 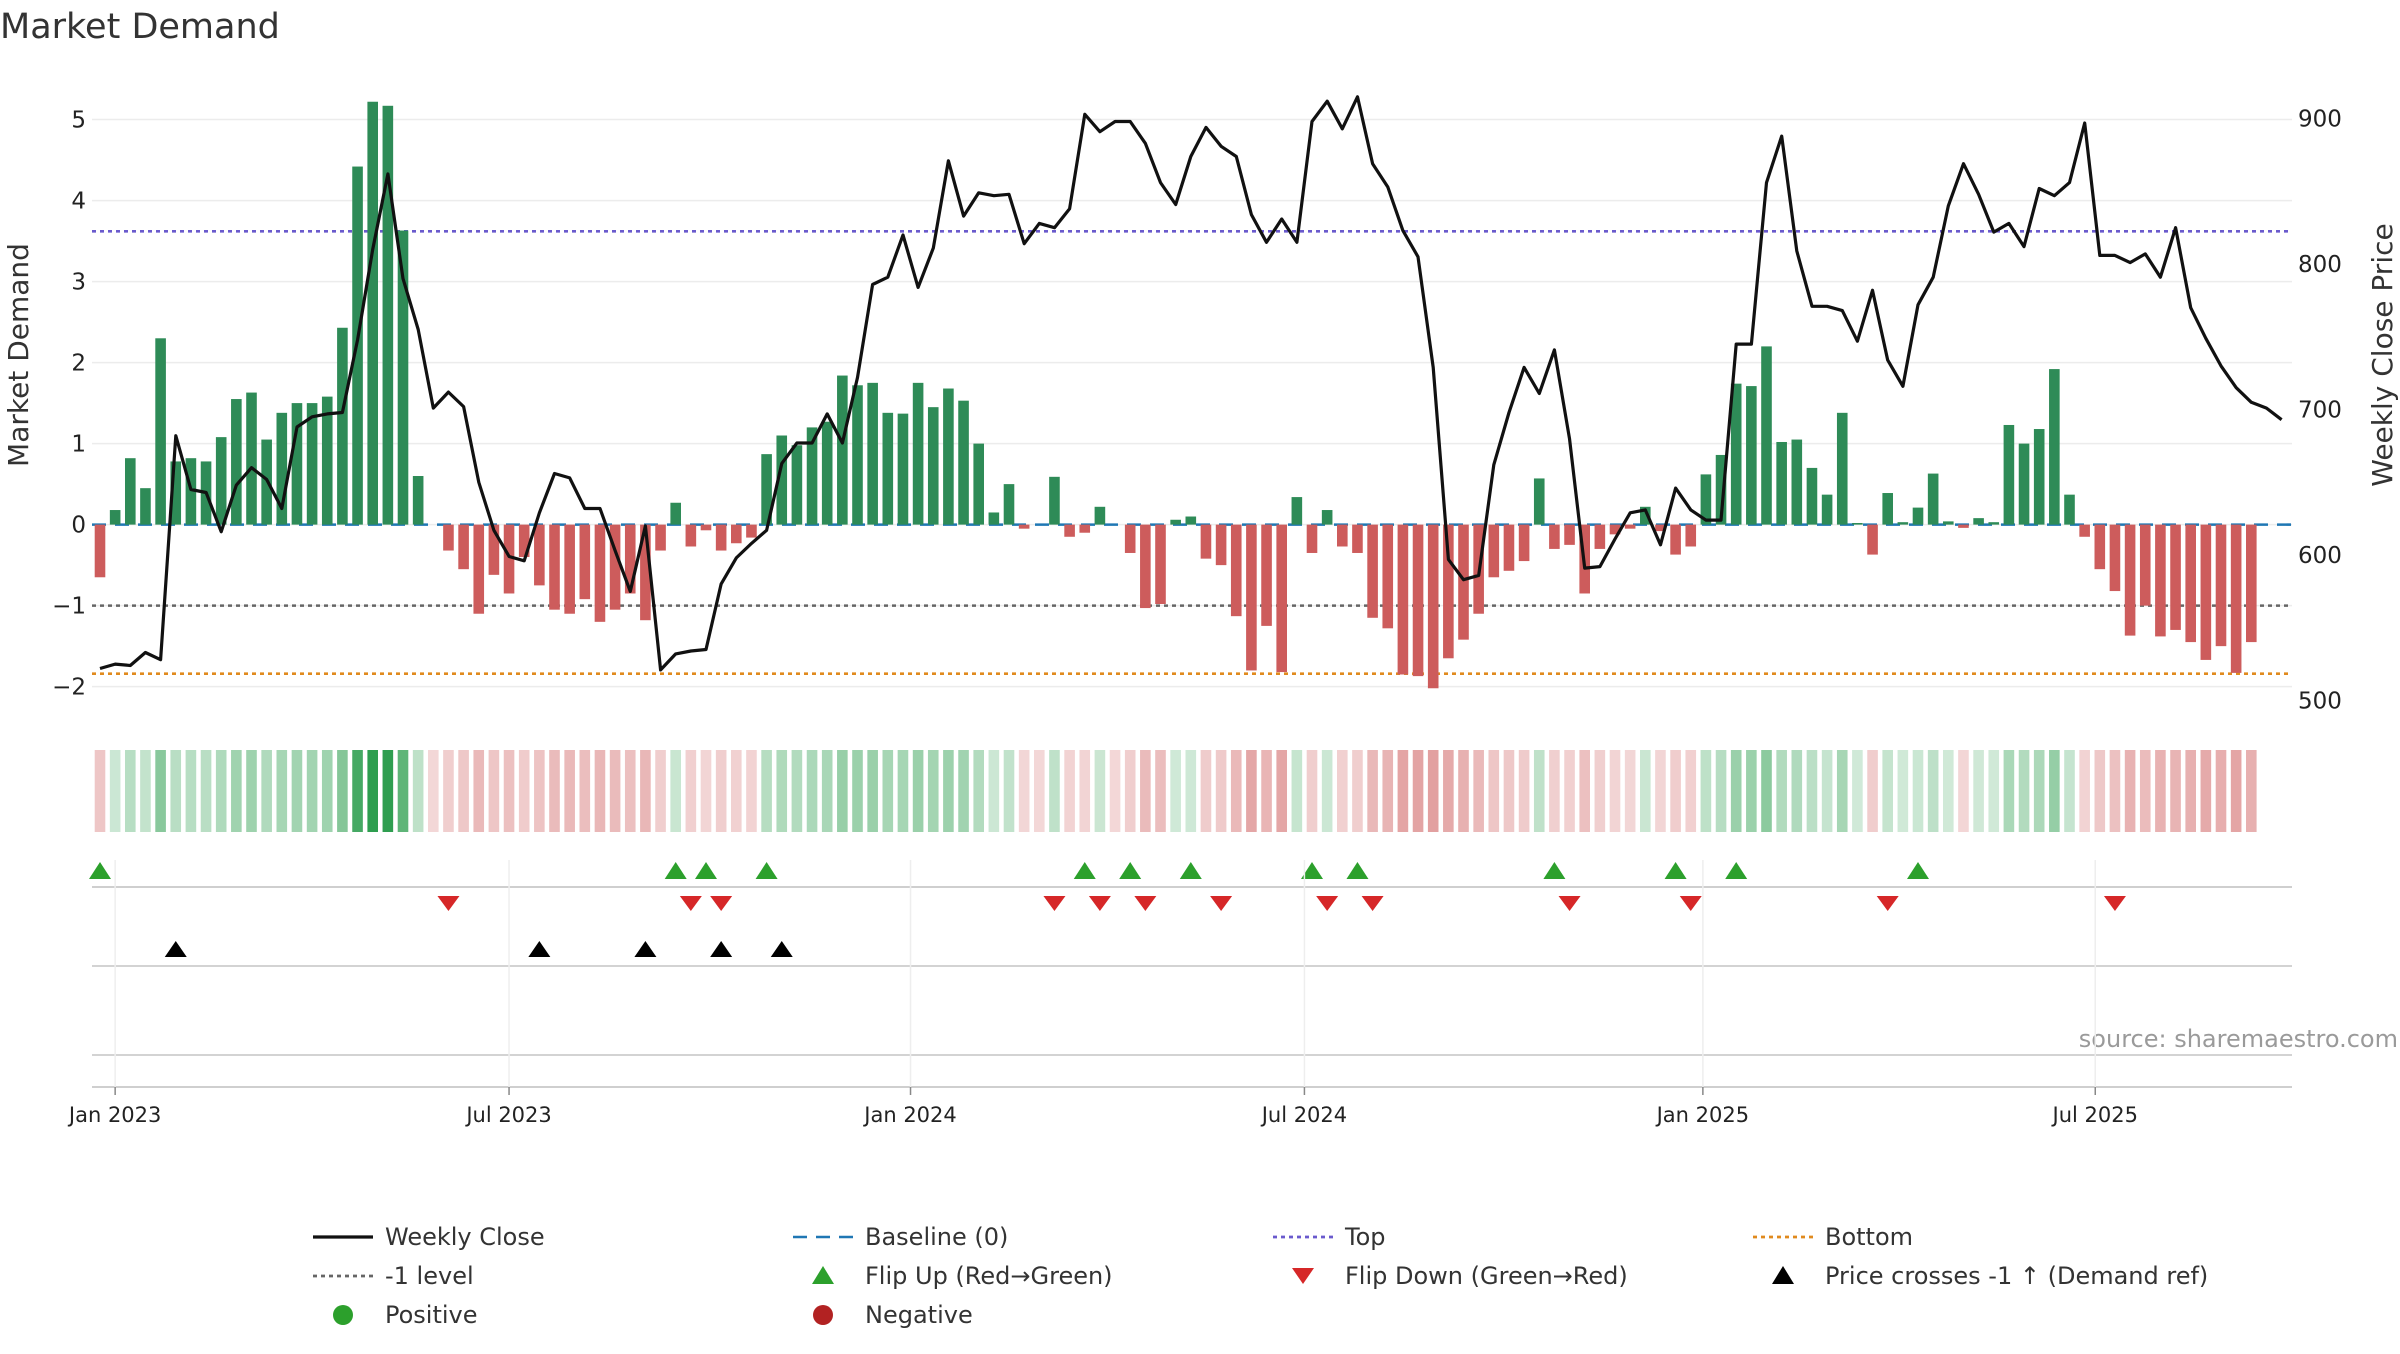 I want to click on legend-item: Weekly Close, so click(x=429, y=1237).